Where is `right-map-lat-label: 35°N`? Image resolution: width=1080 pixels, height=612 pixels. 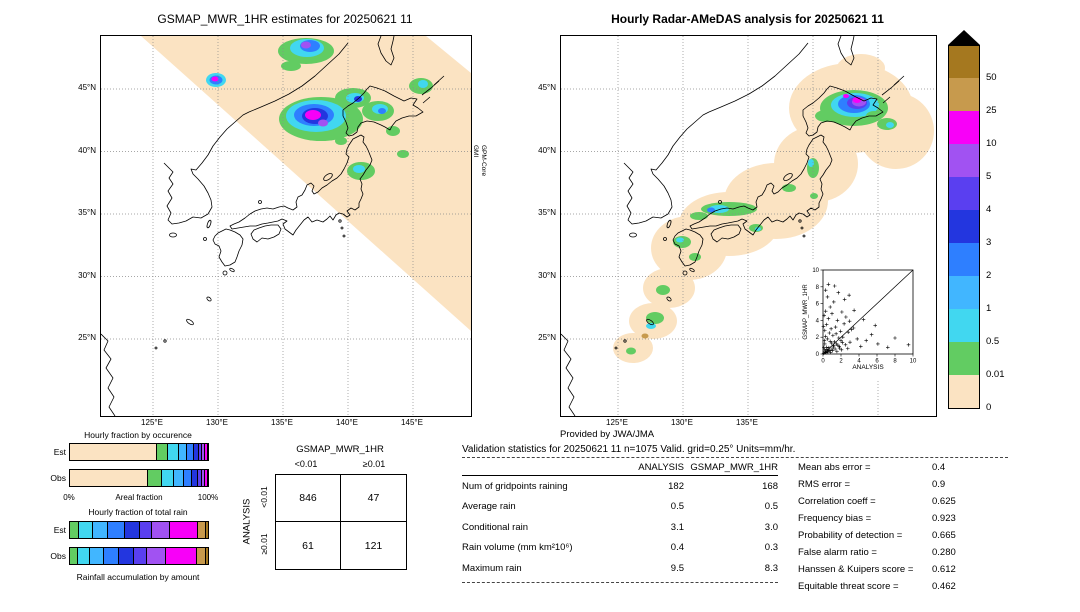
right-map-lat-label: 35°N is located at coordinates (547, 212).